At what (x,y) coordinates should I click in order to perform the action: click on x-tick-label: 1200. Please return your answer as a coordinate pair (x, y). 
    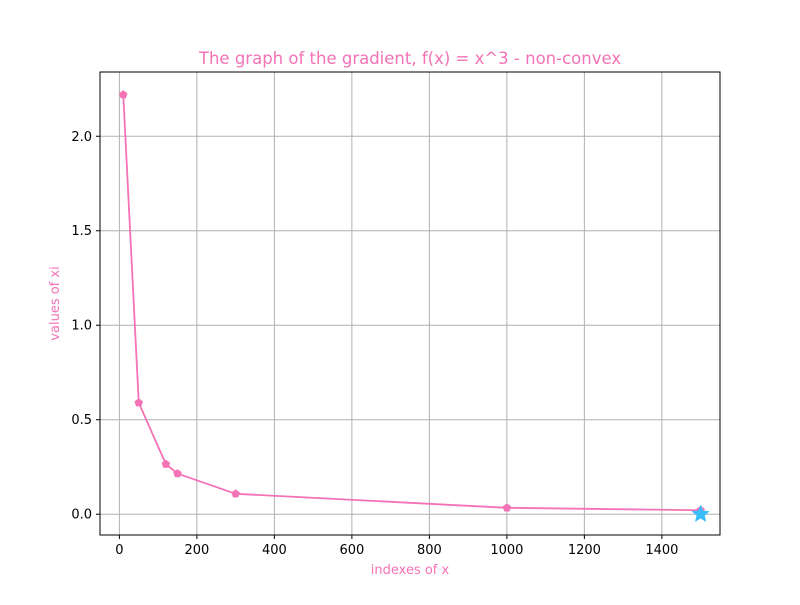
    Looking at the image, I should click on (584, 550).